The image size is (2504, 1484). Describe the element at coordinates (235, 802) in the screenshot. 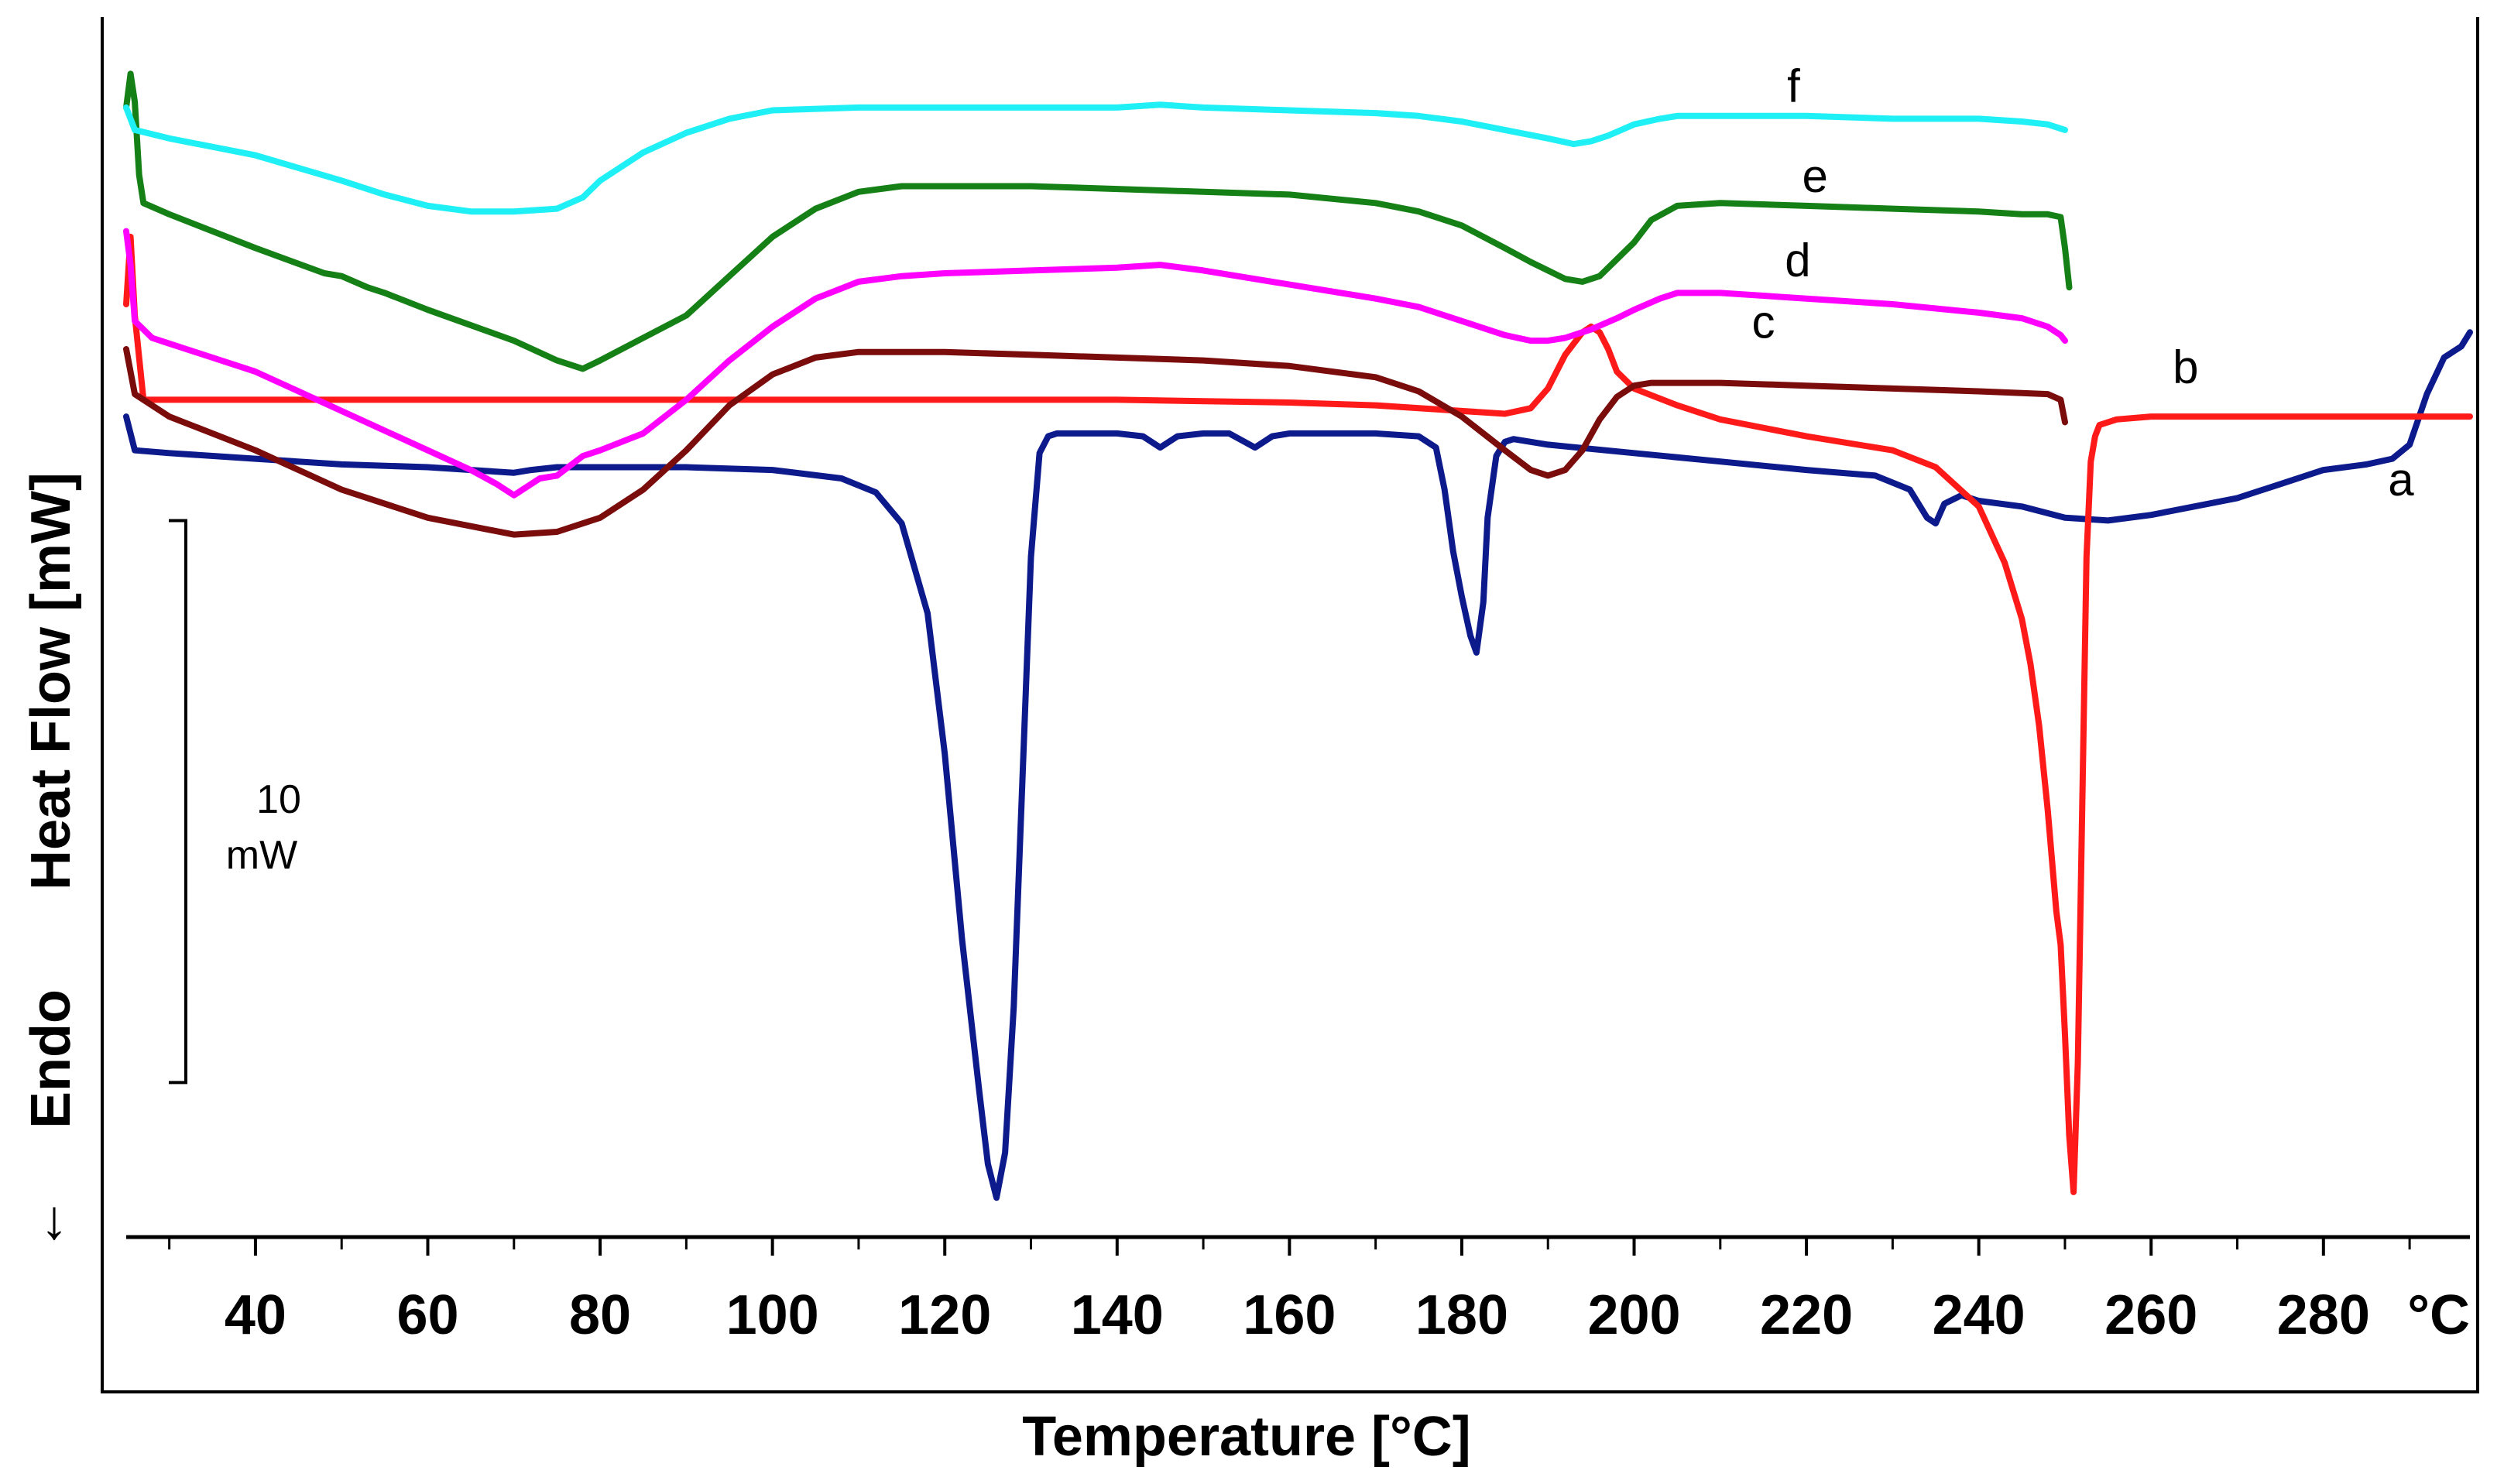

I see `scale-bar: 10 mW` at that location.